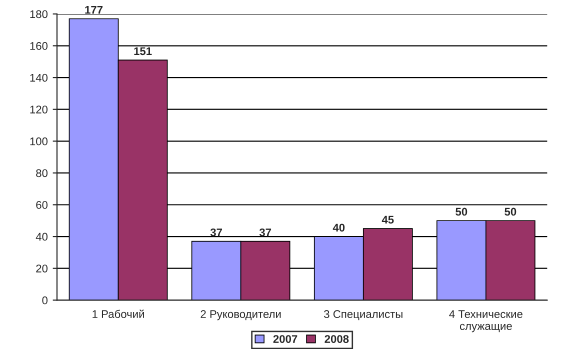 This screenshot has height=349, width=570. Describe the element at coordinates (338, 228) in the screenshot. I see `data-label: 40` at that location.